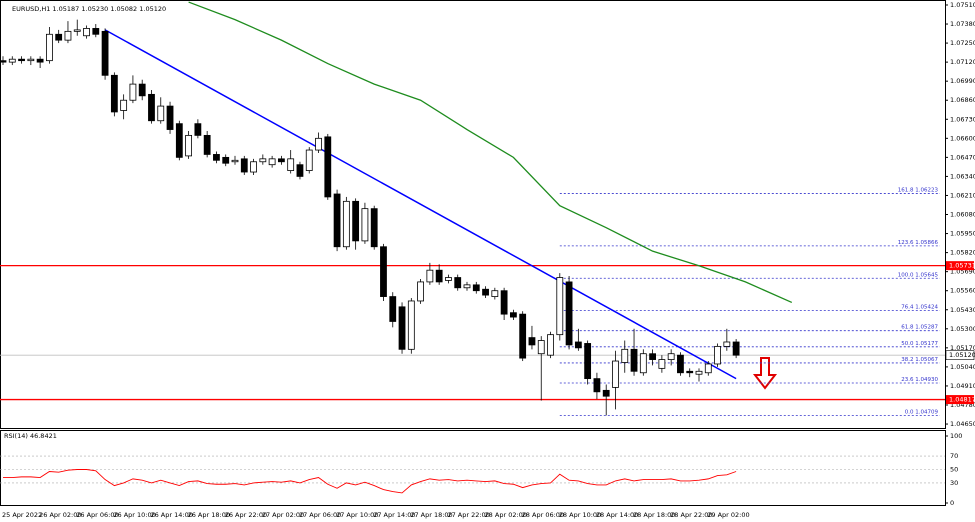 This screenshot has width=975, height=522. What do you see at coordinates (30, 436) in the screenshot?
I see `rsi-title: RSI(14) 46.8421` at bounding box center [30, 436].